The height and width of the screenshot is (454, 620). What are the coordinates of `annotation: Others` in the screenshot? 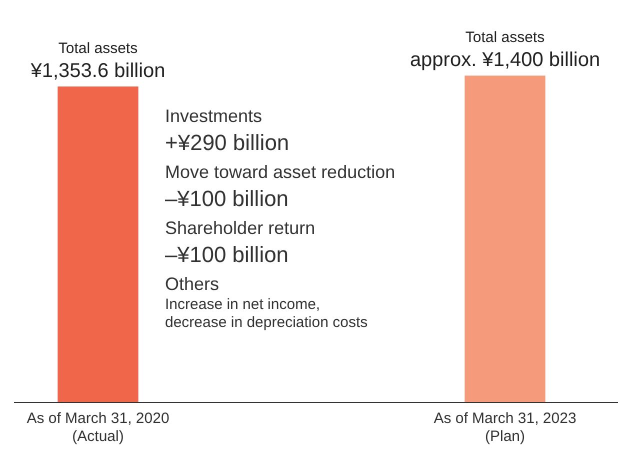 It's located at (192, 285).